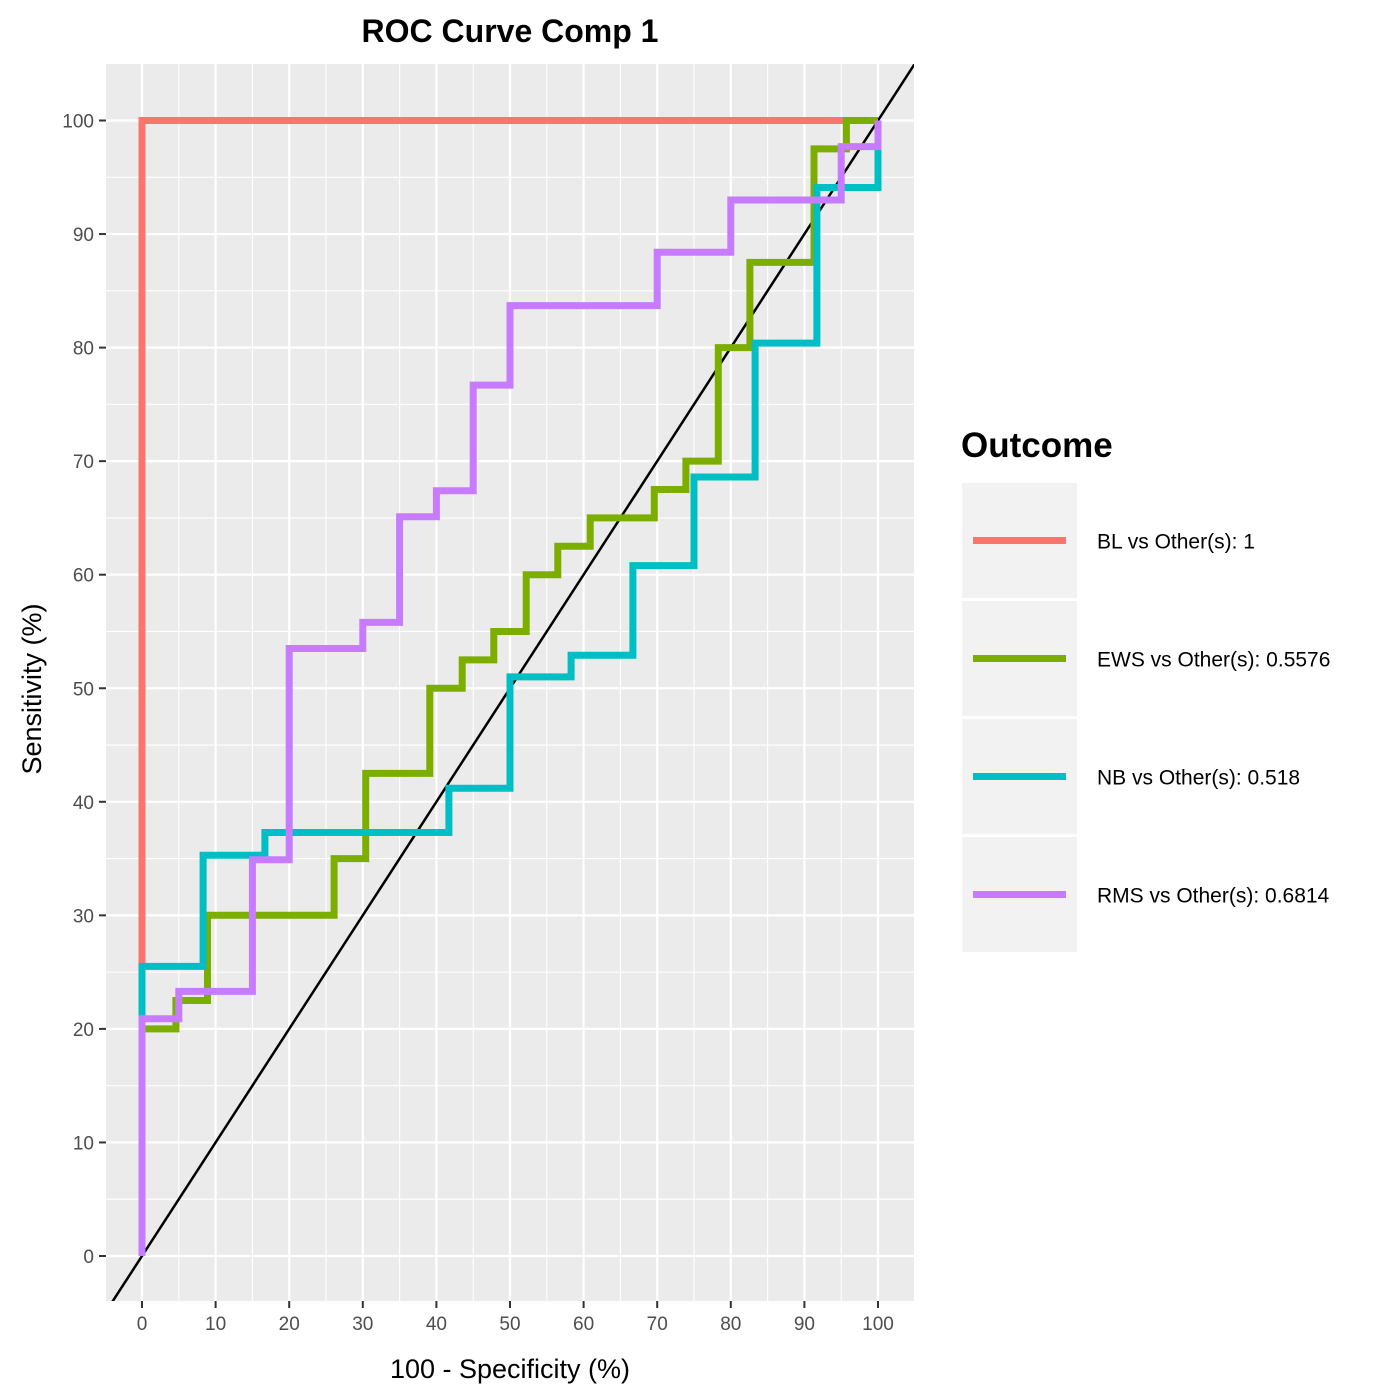 This screenshot has height=1400, width=1400. Describe the element at coordinates (509, 1324) in the screenshot. I see `x-tick-label: 50` at that location.